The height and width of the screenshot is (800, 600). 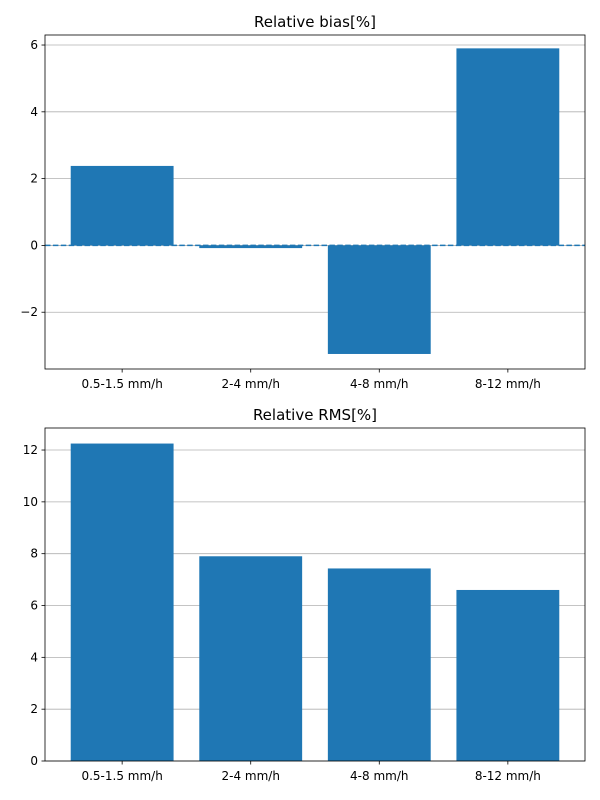 What do you see at coordinates (315, 415) in the screenshot?
I see `chart-title: Relative RMS[%]` at bounding box center [315, 415].